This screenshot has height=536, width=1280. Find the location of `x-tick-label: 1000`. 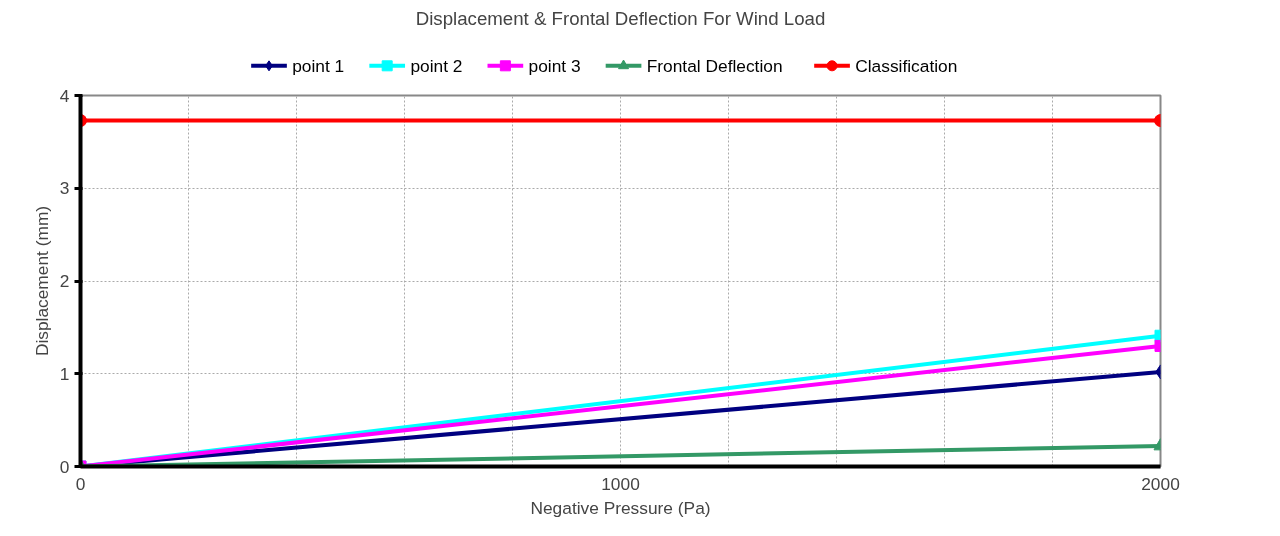

x-tick-label: 1000 is located at coordinates (620, 483).